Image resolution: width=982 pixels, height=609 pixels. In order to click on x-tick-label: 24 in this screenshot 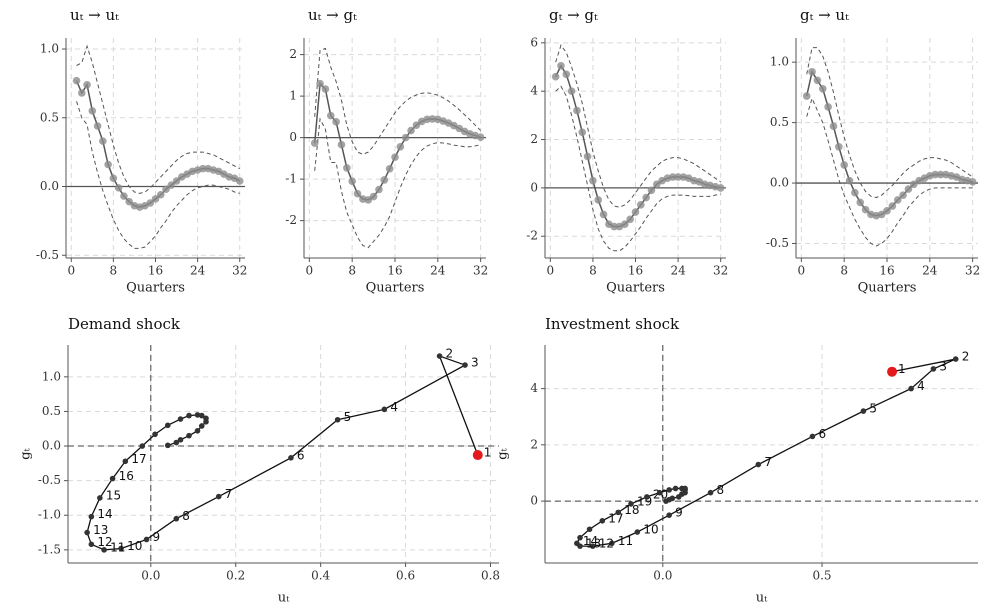, I will do `click(678, 271)`.